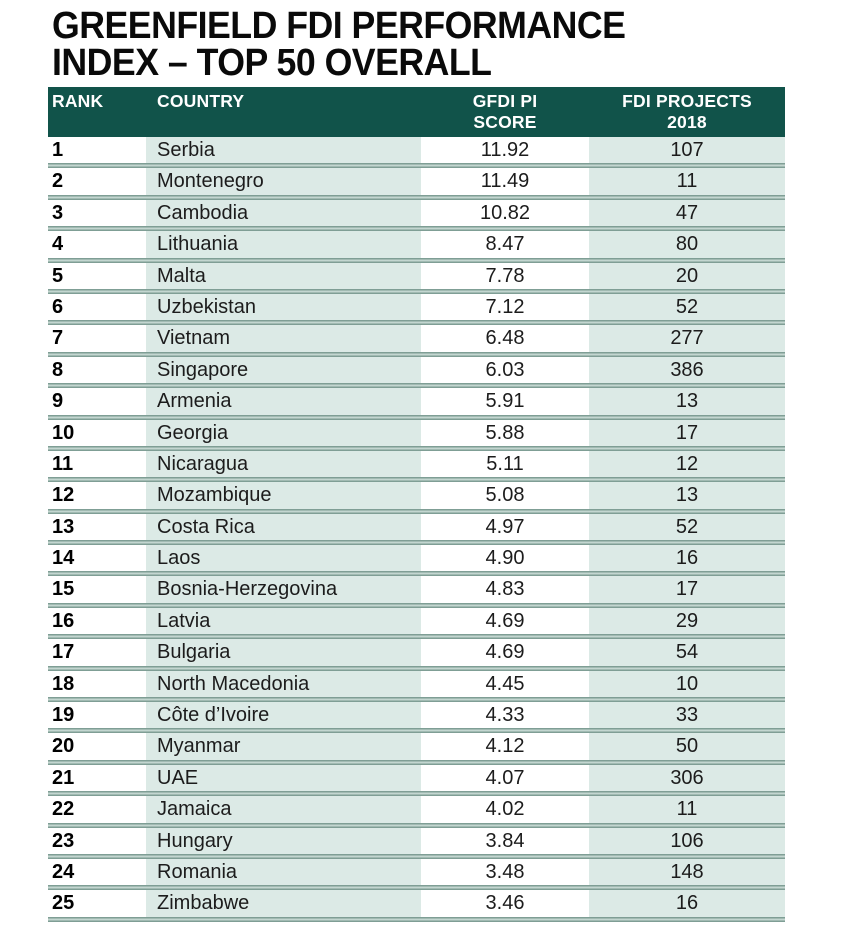  What do you see at coordinates (687, 777) in the screenshot?
I see `projects-cell: 306` at bounding box center [687, 777].